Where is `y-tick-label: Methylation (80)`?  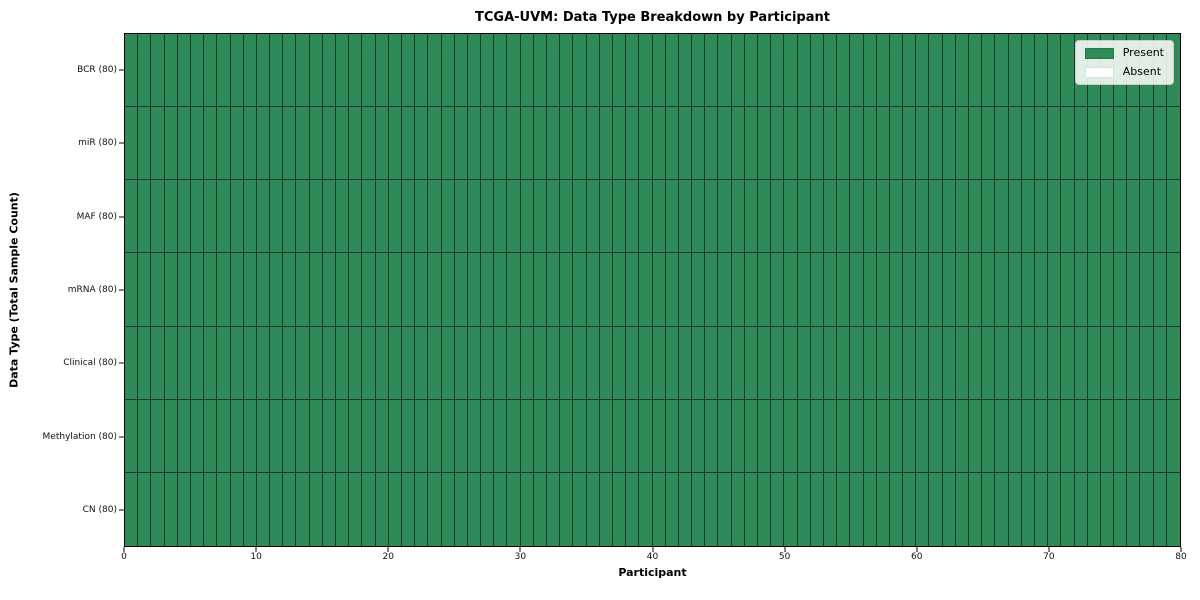
y-tick-label: Methylation (80) is located at coordinates (79, 436).